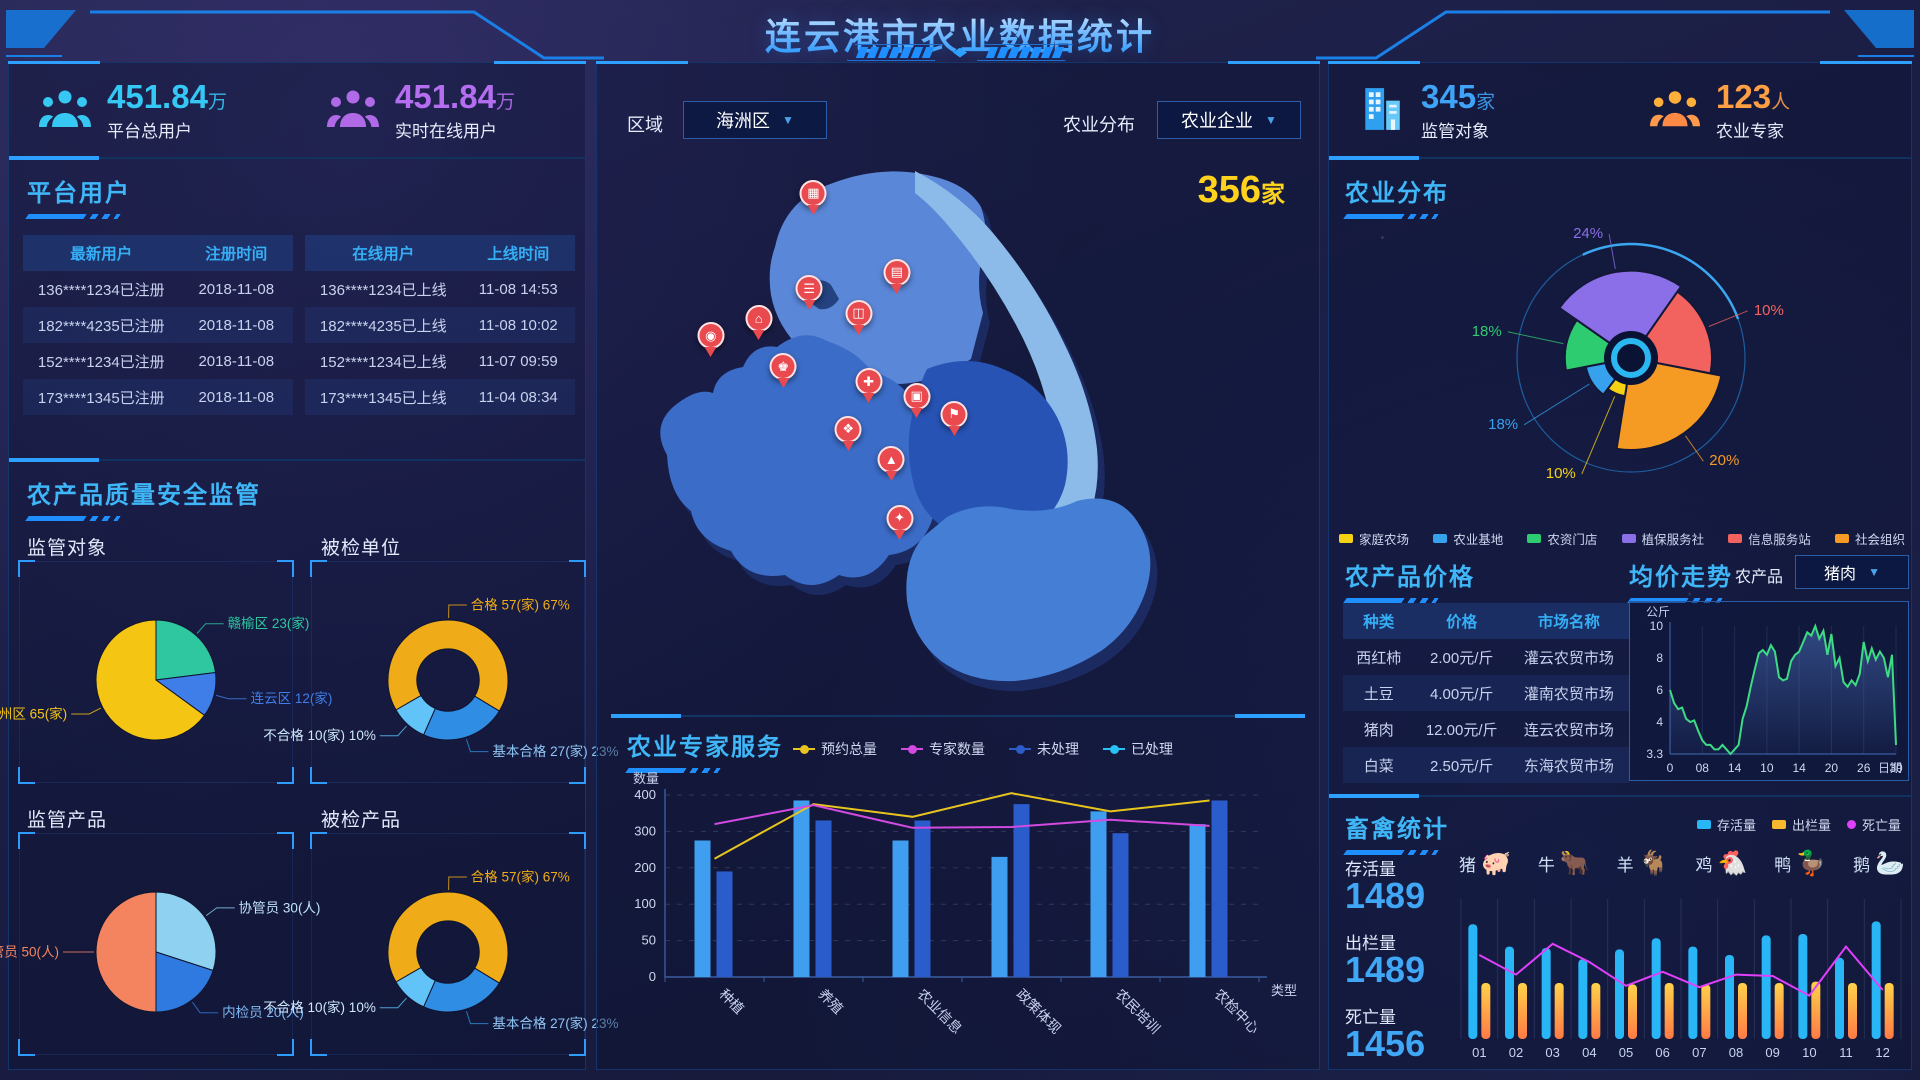 The image size is (1920, 1080). What do you see at coordinates (943, 749) in the screenshot?
I see `legend-item: 专家数量` at bounding box center [943, 749].